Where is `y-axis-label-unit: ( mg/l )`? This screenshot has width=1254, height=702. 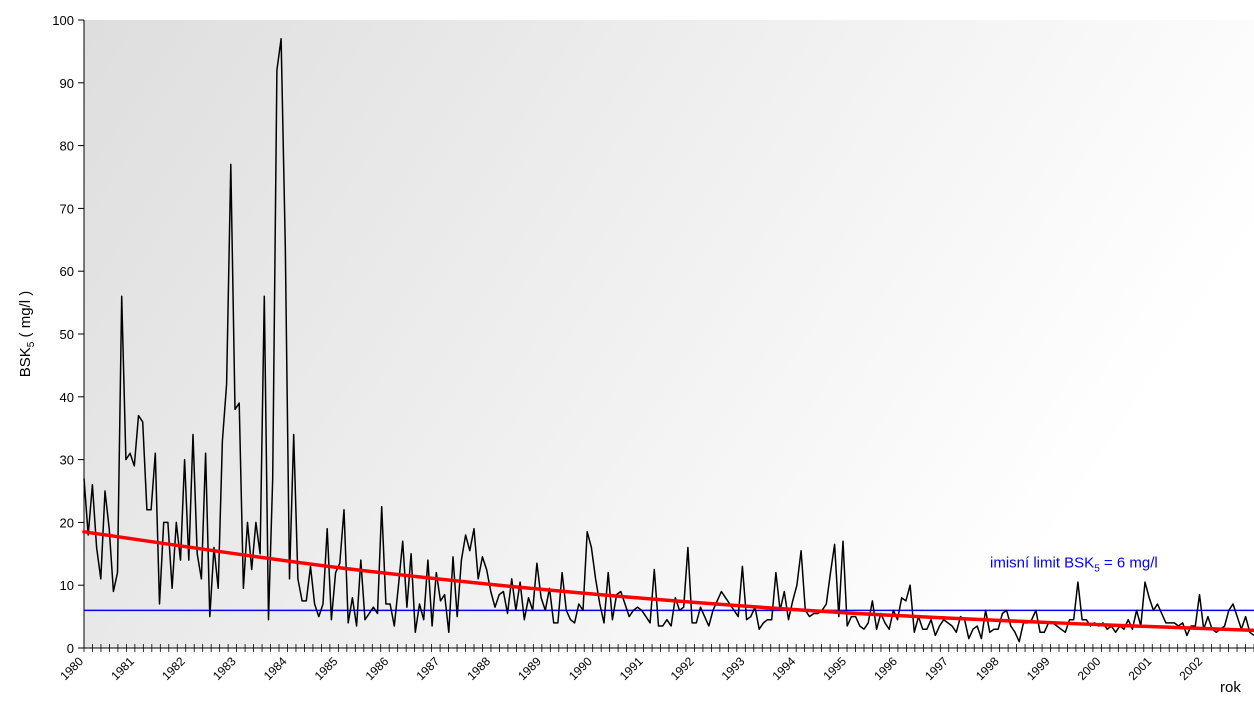 y-axis-label-unit: ( mg/l ) is located at coordinates (25, 316).